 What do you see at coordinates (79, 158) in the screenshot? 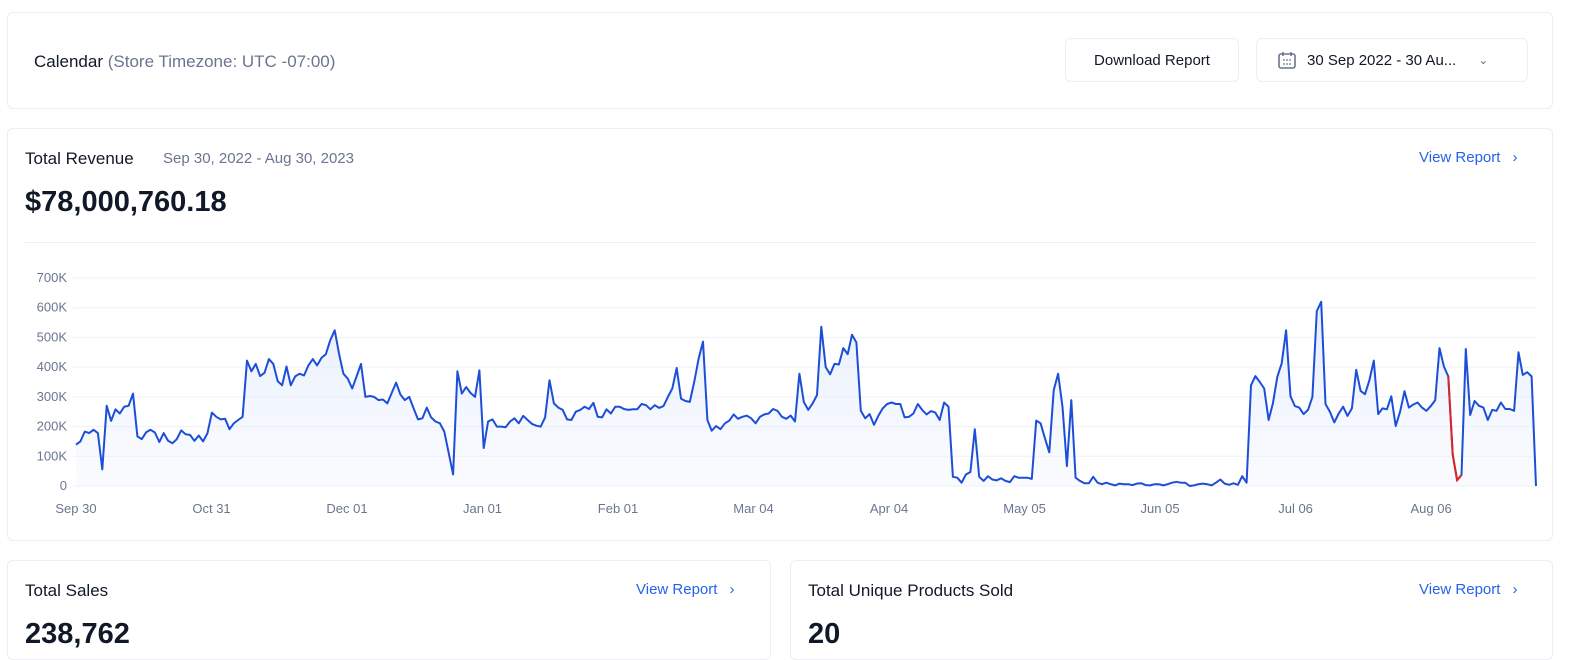
I see `total-revenue-title: Total Revenue` at bounding box center [79, 158].